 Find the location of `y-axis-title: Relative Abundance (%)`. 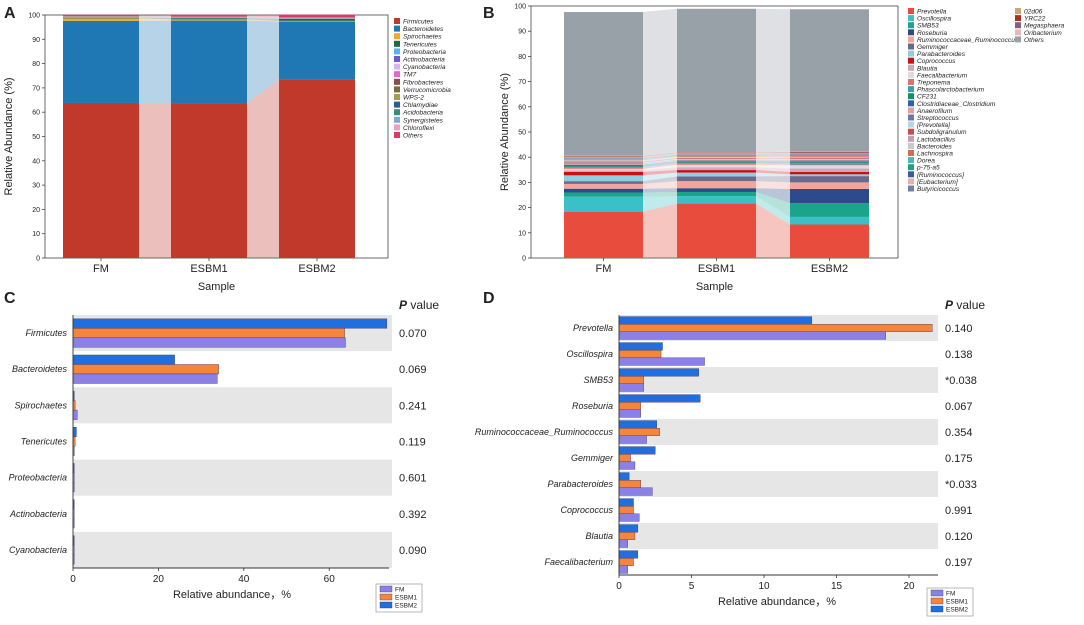

y-axis-title: Relative Abundance (%) is located at coordinates (505, 132).